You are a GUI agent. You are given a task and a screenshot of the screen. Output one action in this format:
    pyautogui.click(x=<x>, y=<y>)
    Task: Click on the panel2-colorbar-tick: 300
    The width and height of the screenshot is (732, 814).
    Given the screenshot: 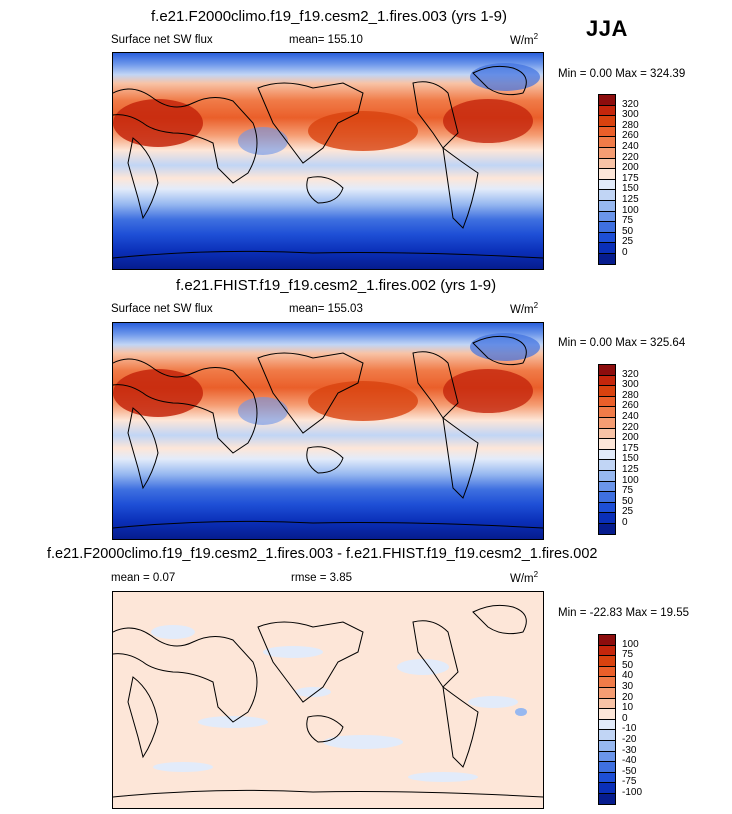 What is the action you would take?
    pyautogui.click(x=630, y=385)
    